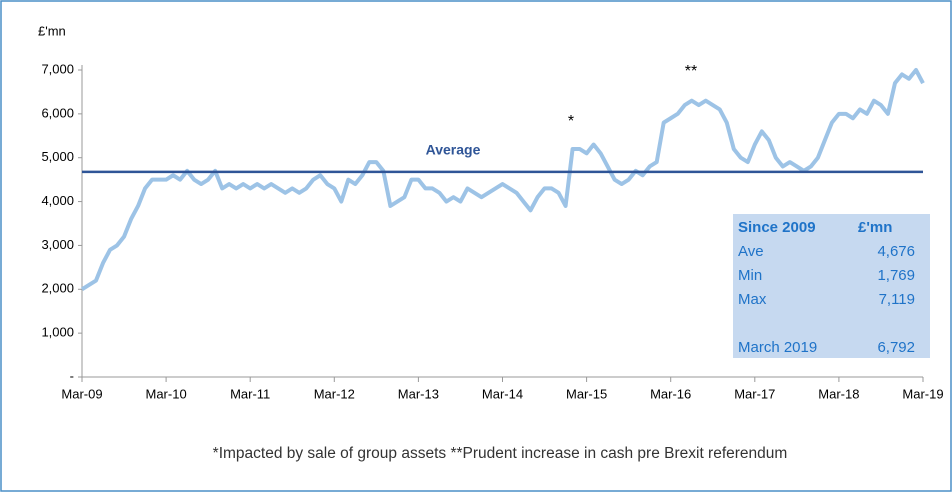  Describe the element at coordinates (166, 393) in the screenshot. I see `x-tick-label: Mar-10` at that location.